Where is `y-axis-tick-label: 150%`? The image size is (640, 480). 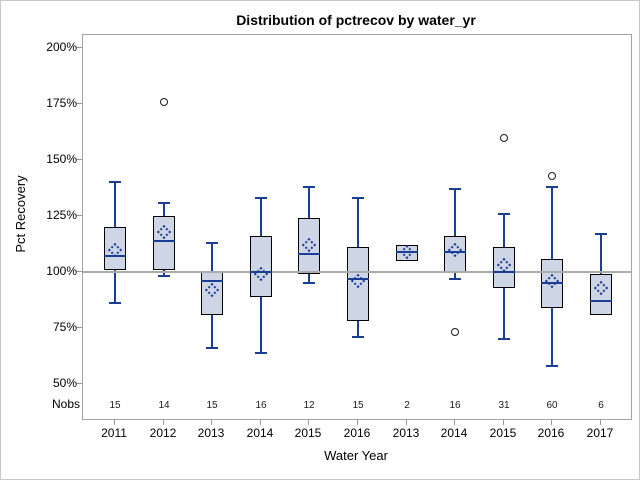 y-axis-tick-label: 150% is located at coordinates (61, 159).